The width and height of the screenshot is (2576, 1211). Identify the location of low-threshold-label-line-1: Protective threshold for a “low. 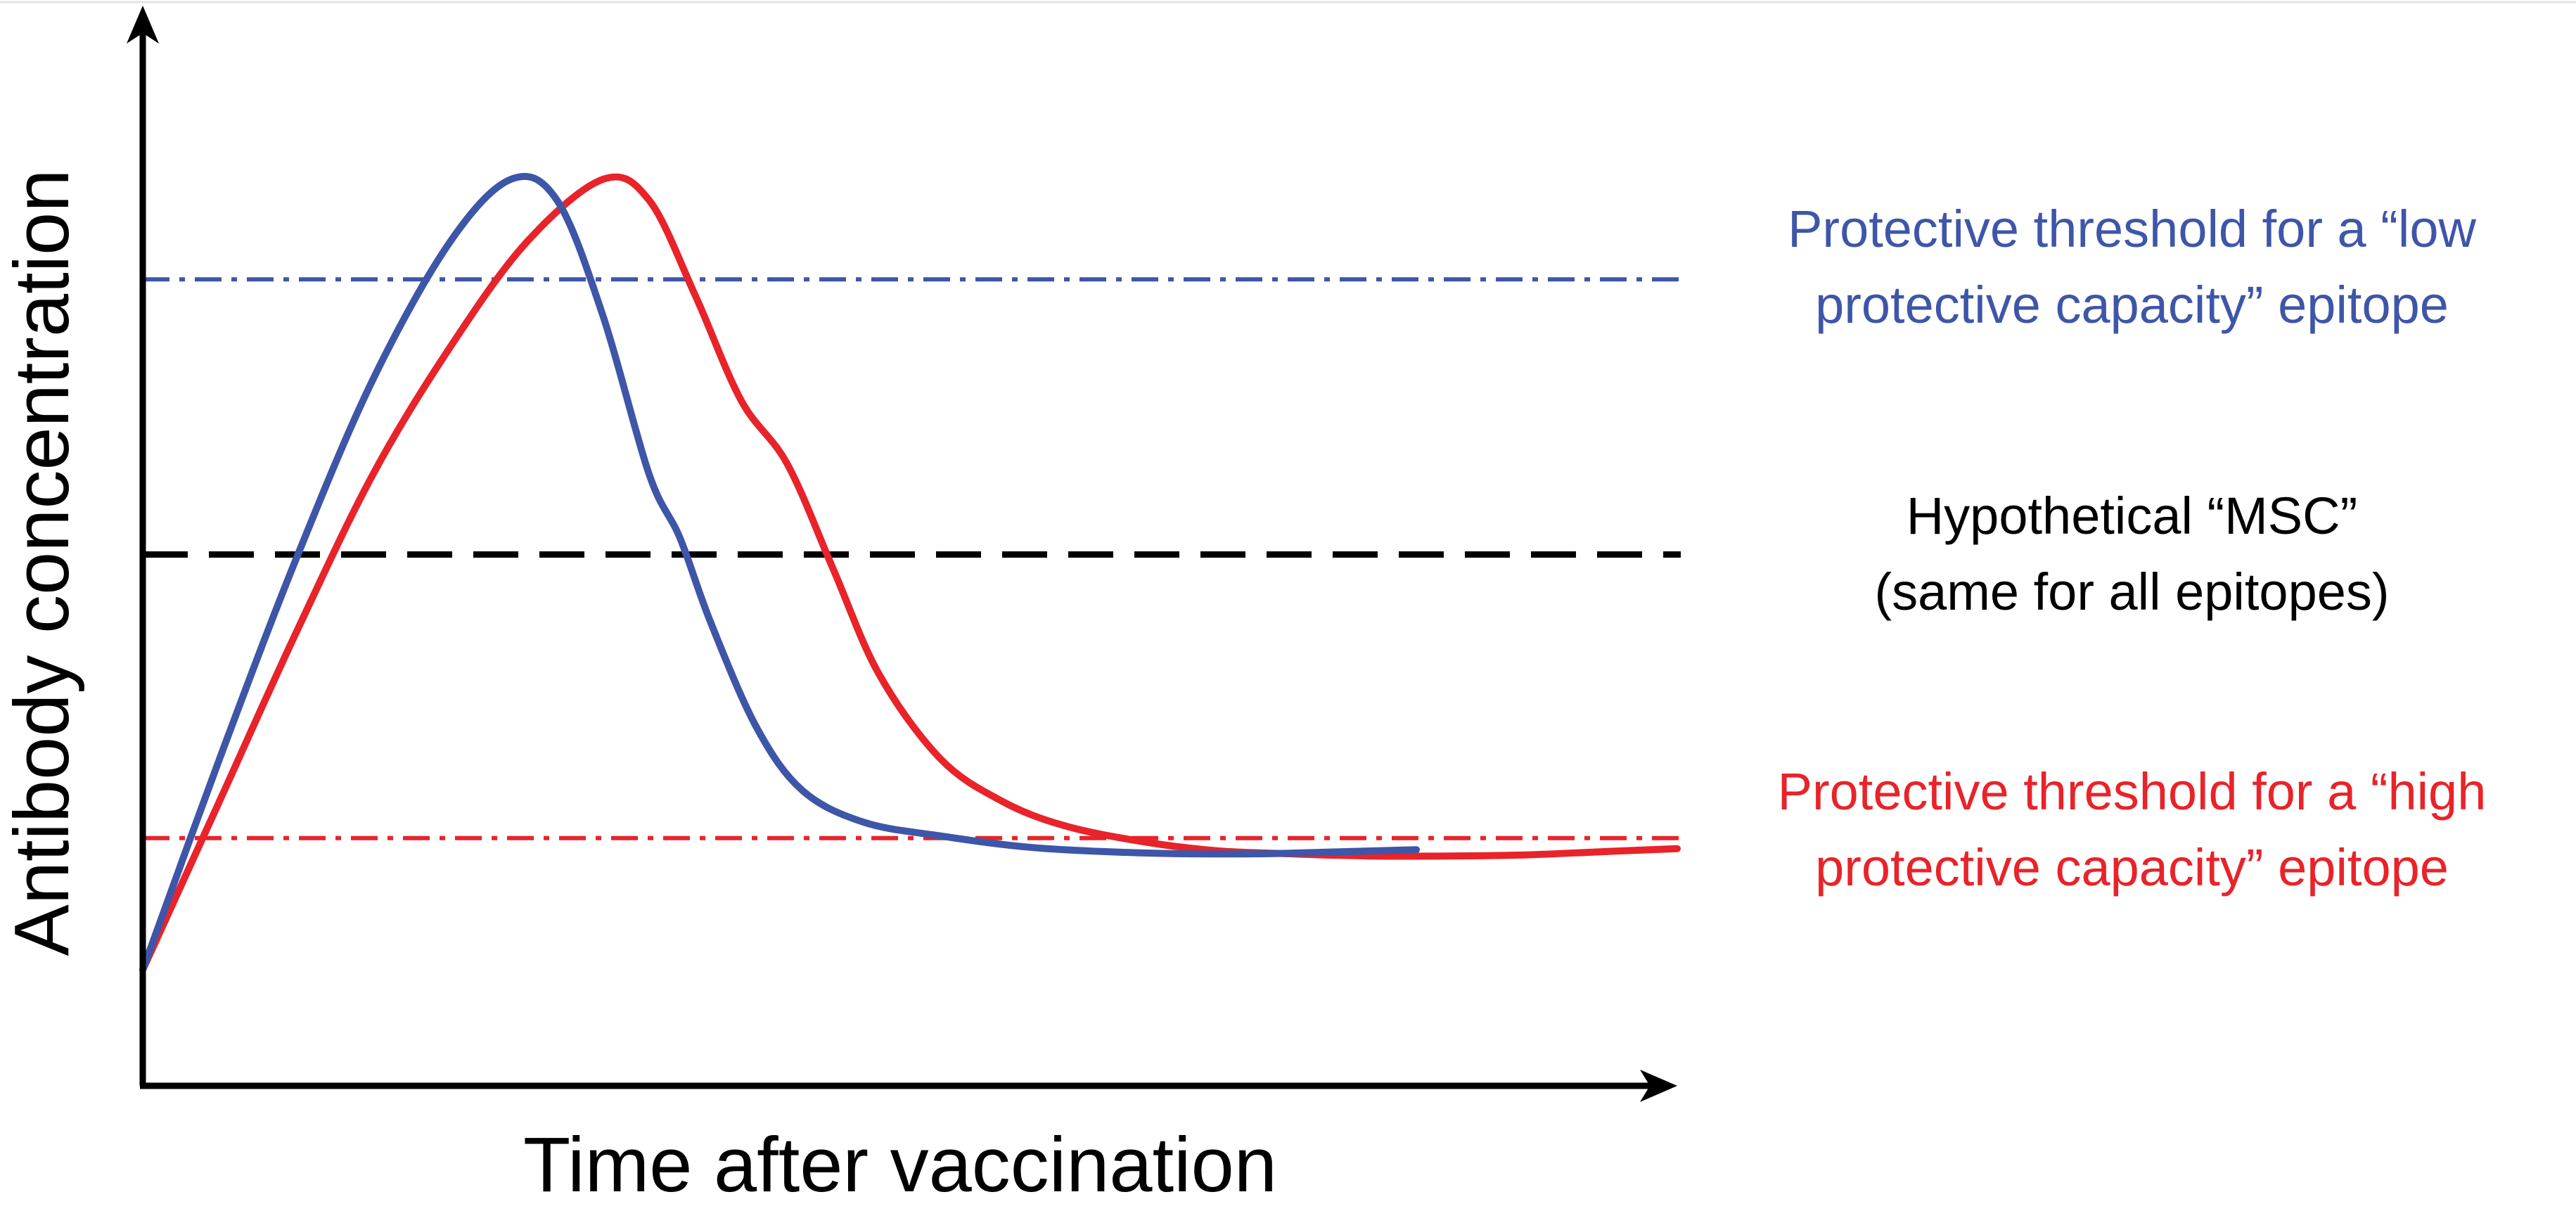
(2132, 229).